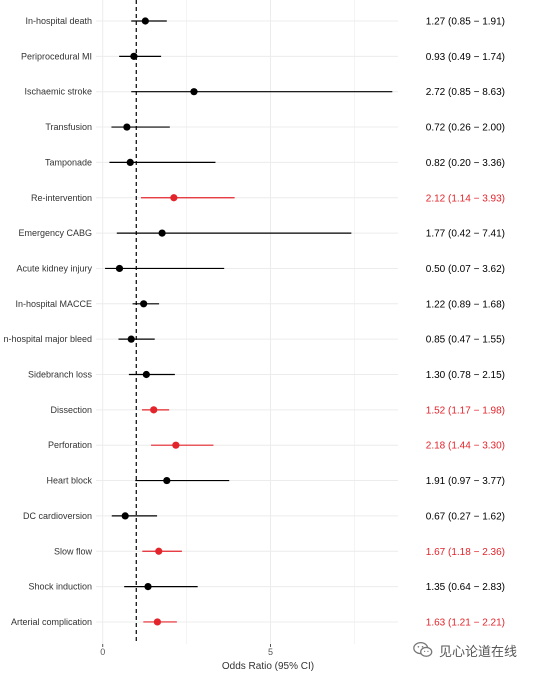 The height and width of the screenshot is (673, 534). I want to click on category-label: Shock induction, so click(60, 587).